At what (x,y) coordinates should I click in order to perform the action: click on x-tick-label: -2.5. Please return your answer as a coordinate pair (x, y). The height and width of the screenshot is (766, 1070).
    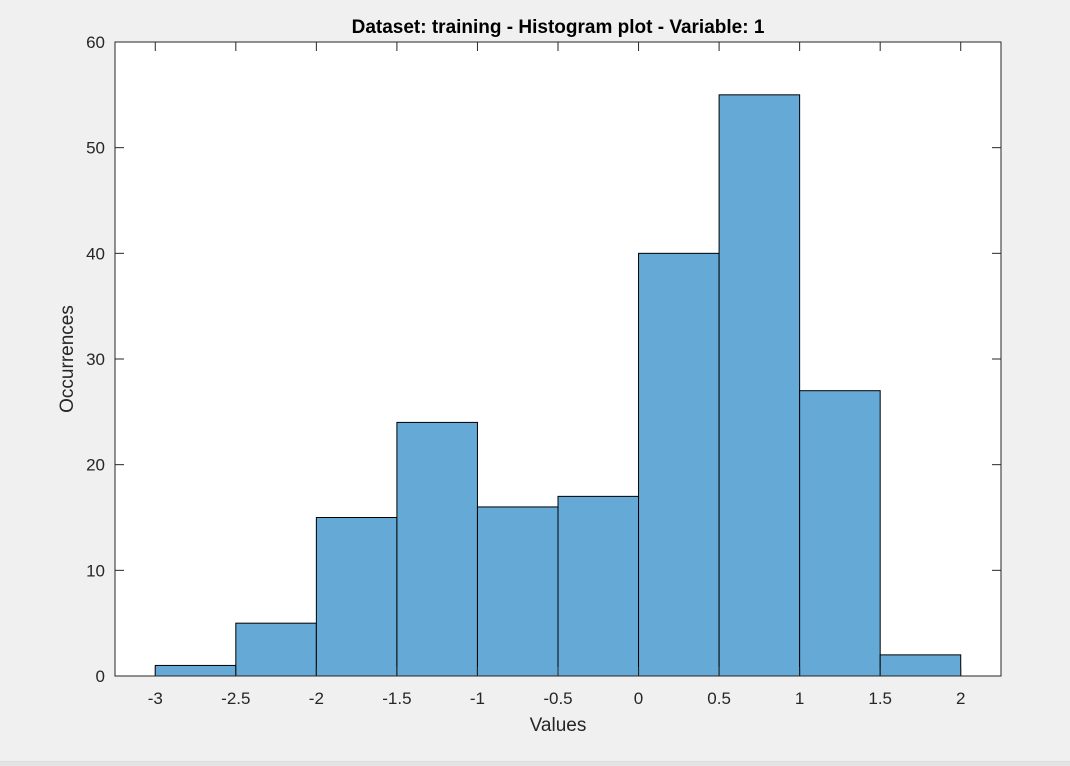
    Looking at the image, I should click on (235, 698).